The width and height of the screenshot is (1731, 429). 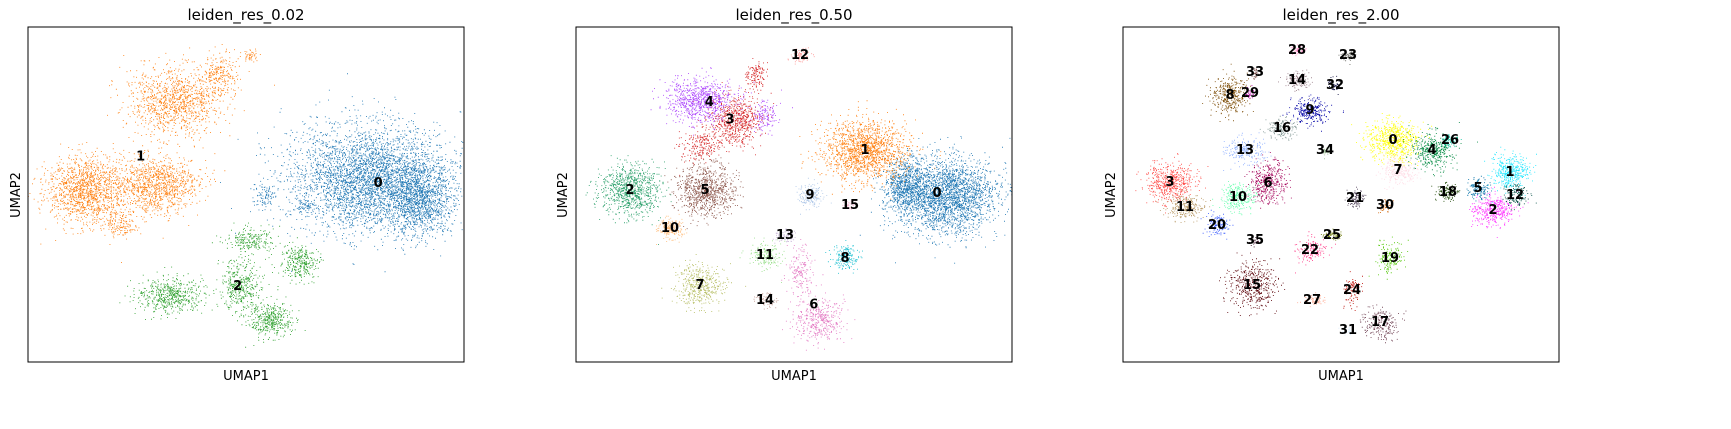 What do you see at coordinates (1340, 15) in the screenshot?
I see `panel-title: leiden_res_2.00` at bounding box center [1340, 15].